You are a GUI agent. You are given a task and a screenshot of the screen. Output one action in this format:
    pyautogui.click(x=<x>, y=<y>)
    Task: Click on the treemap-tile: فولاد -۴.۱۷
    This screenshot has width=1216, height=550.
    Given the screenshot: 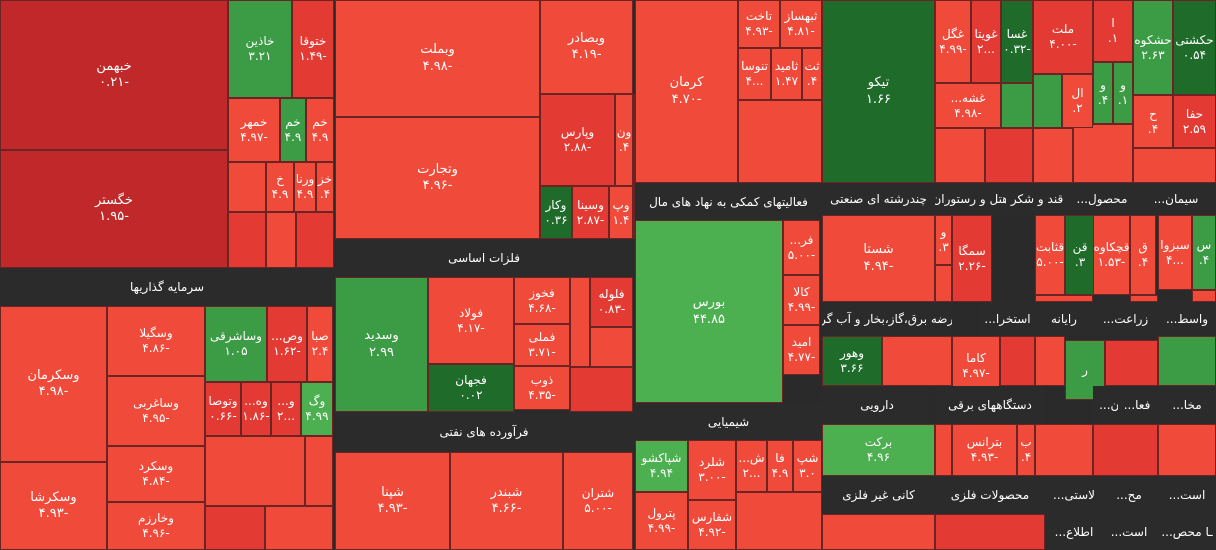 What is the action you would take?
    pyautogui.click(x=471, y=320)
    